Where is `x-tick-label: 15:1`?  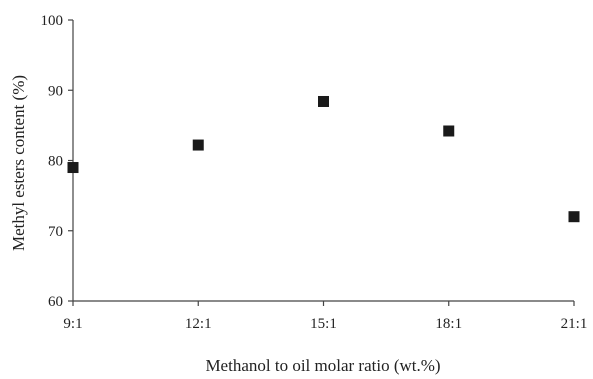
x-tick-label: 15:1 is located at coordinates (323, 324).